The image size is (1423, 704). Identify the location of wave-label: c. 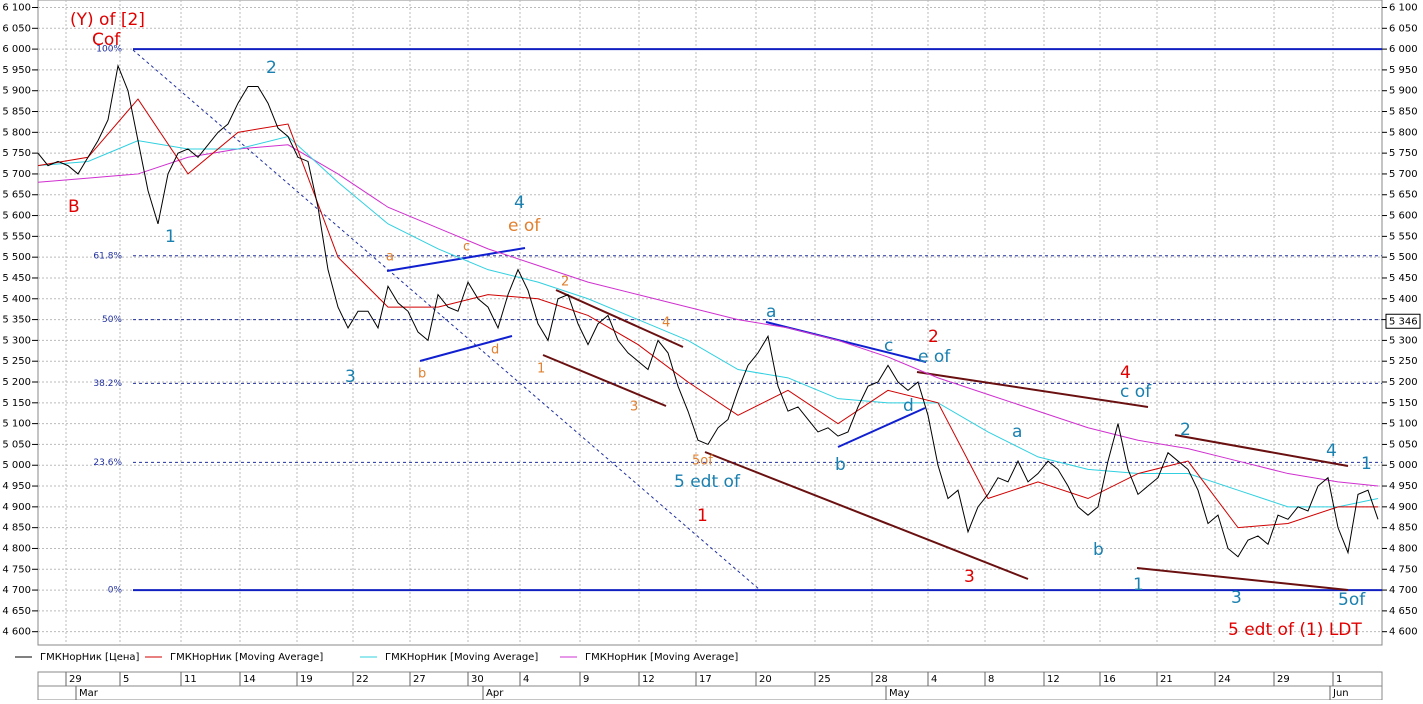
(888, 346).